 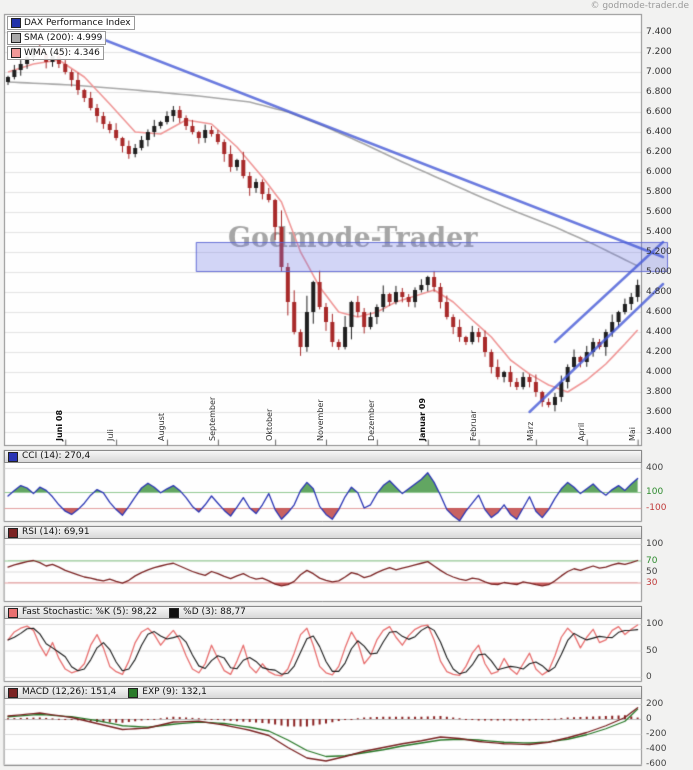 What do you see at coordinates (581, 431) in the screenshot?
I see `month-axis-label: April` at bounding box center [581, 431].